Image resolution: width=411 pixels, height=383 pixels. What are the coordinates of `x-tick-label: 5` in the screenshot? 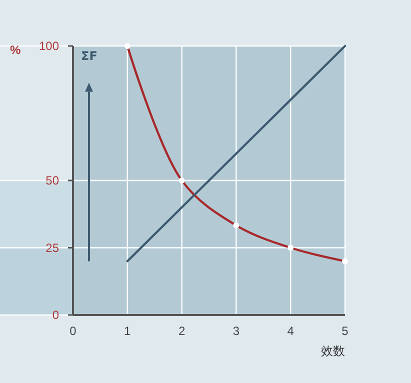 It's located at (345, 331).